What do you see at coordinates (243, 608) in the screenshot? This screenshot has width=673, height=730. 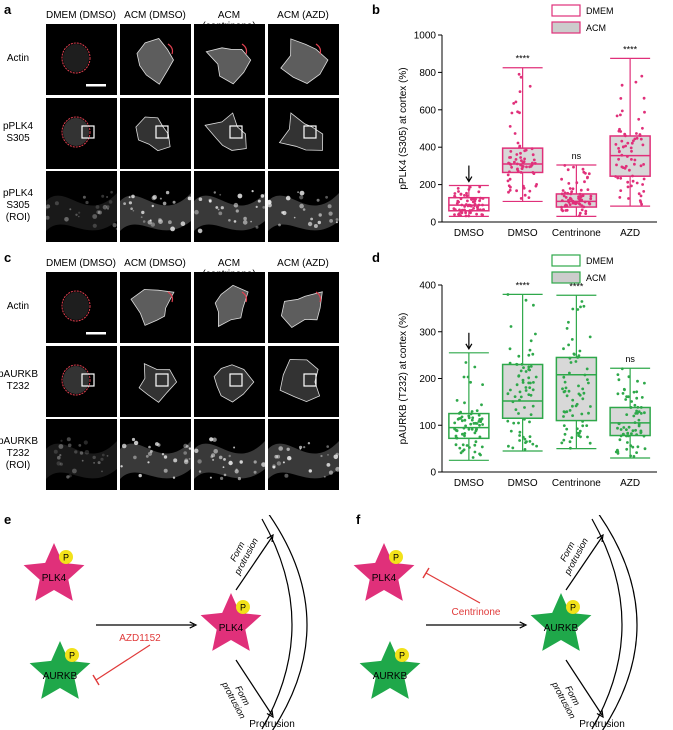 I see `phosphate-label: P` at bounding box center [243, 608].